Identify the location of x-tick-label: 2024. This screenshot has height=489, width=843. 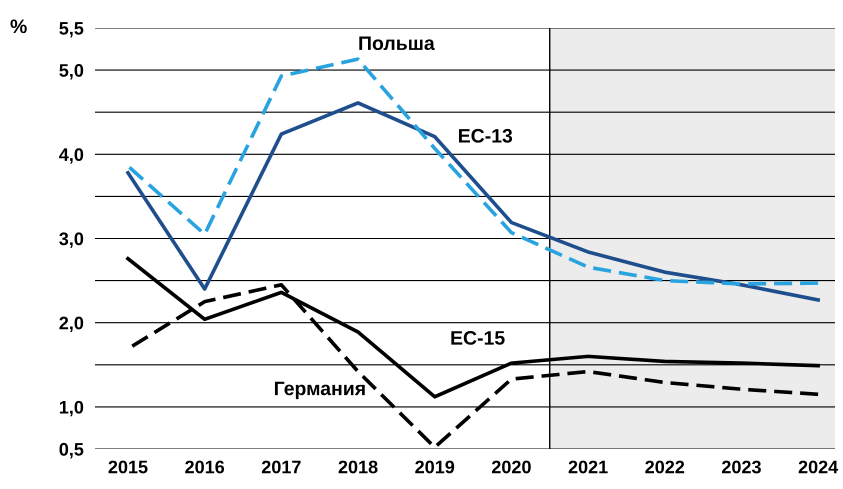
(818, 467).